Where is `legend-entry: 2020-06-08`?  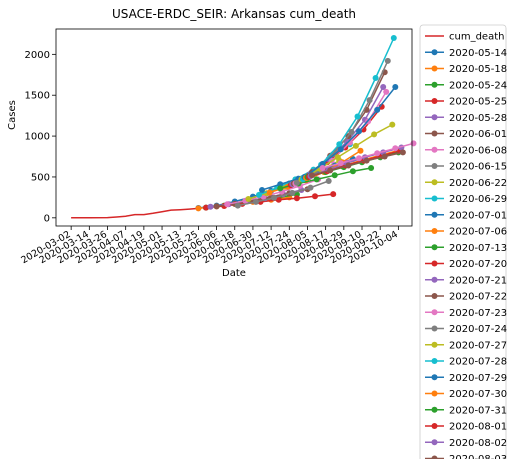 legend-entry: 2020-06-08 is located at coordinates (466, 150).